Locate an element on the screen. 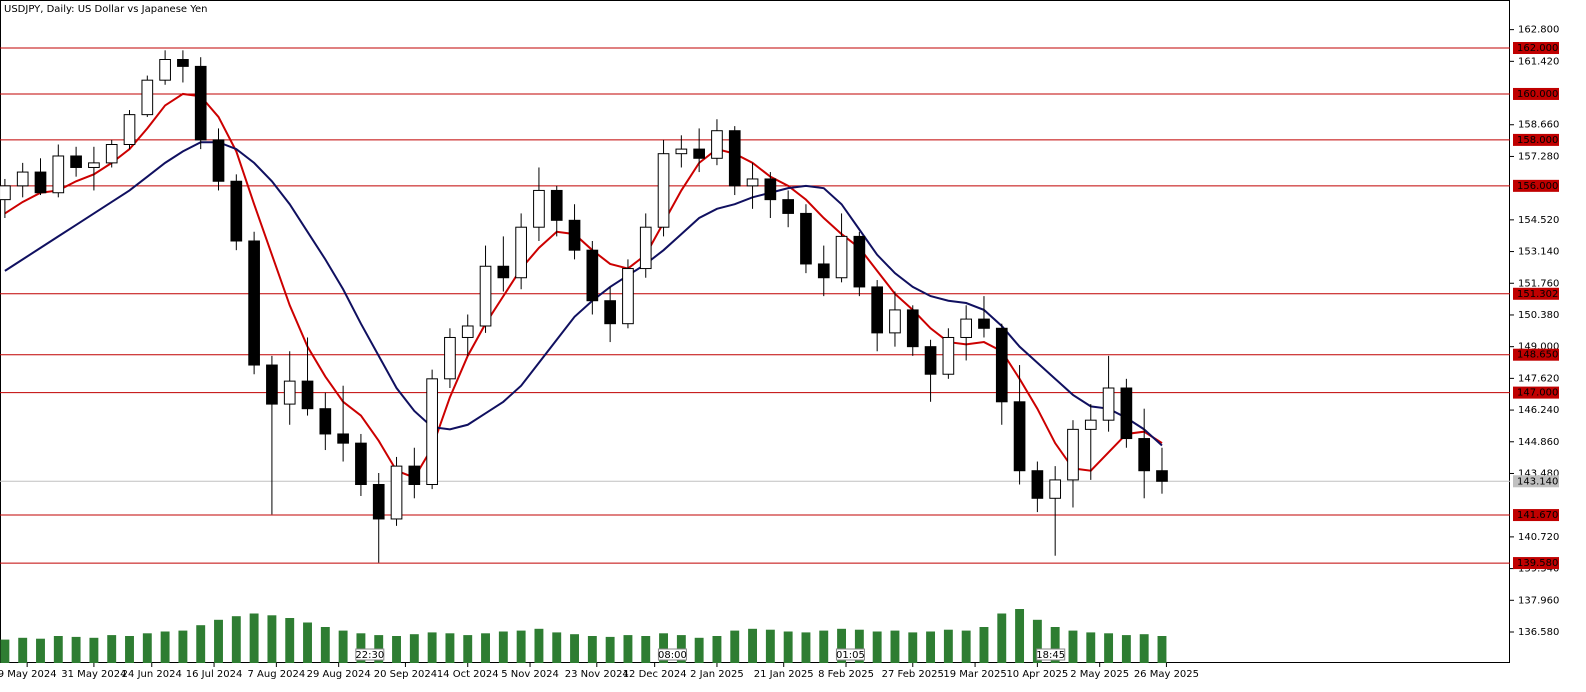 This screenshot has height=692, width=1586. y-tick-label: 140.720 is located at coordinates (1538, 537).